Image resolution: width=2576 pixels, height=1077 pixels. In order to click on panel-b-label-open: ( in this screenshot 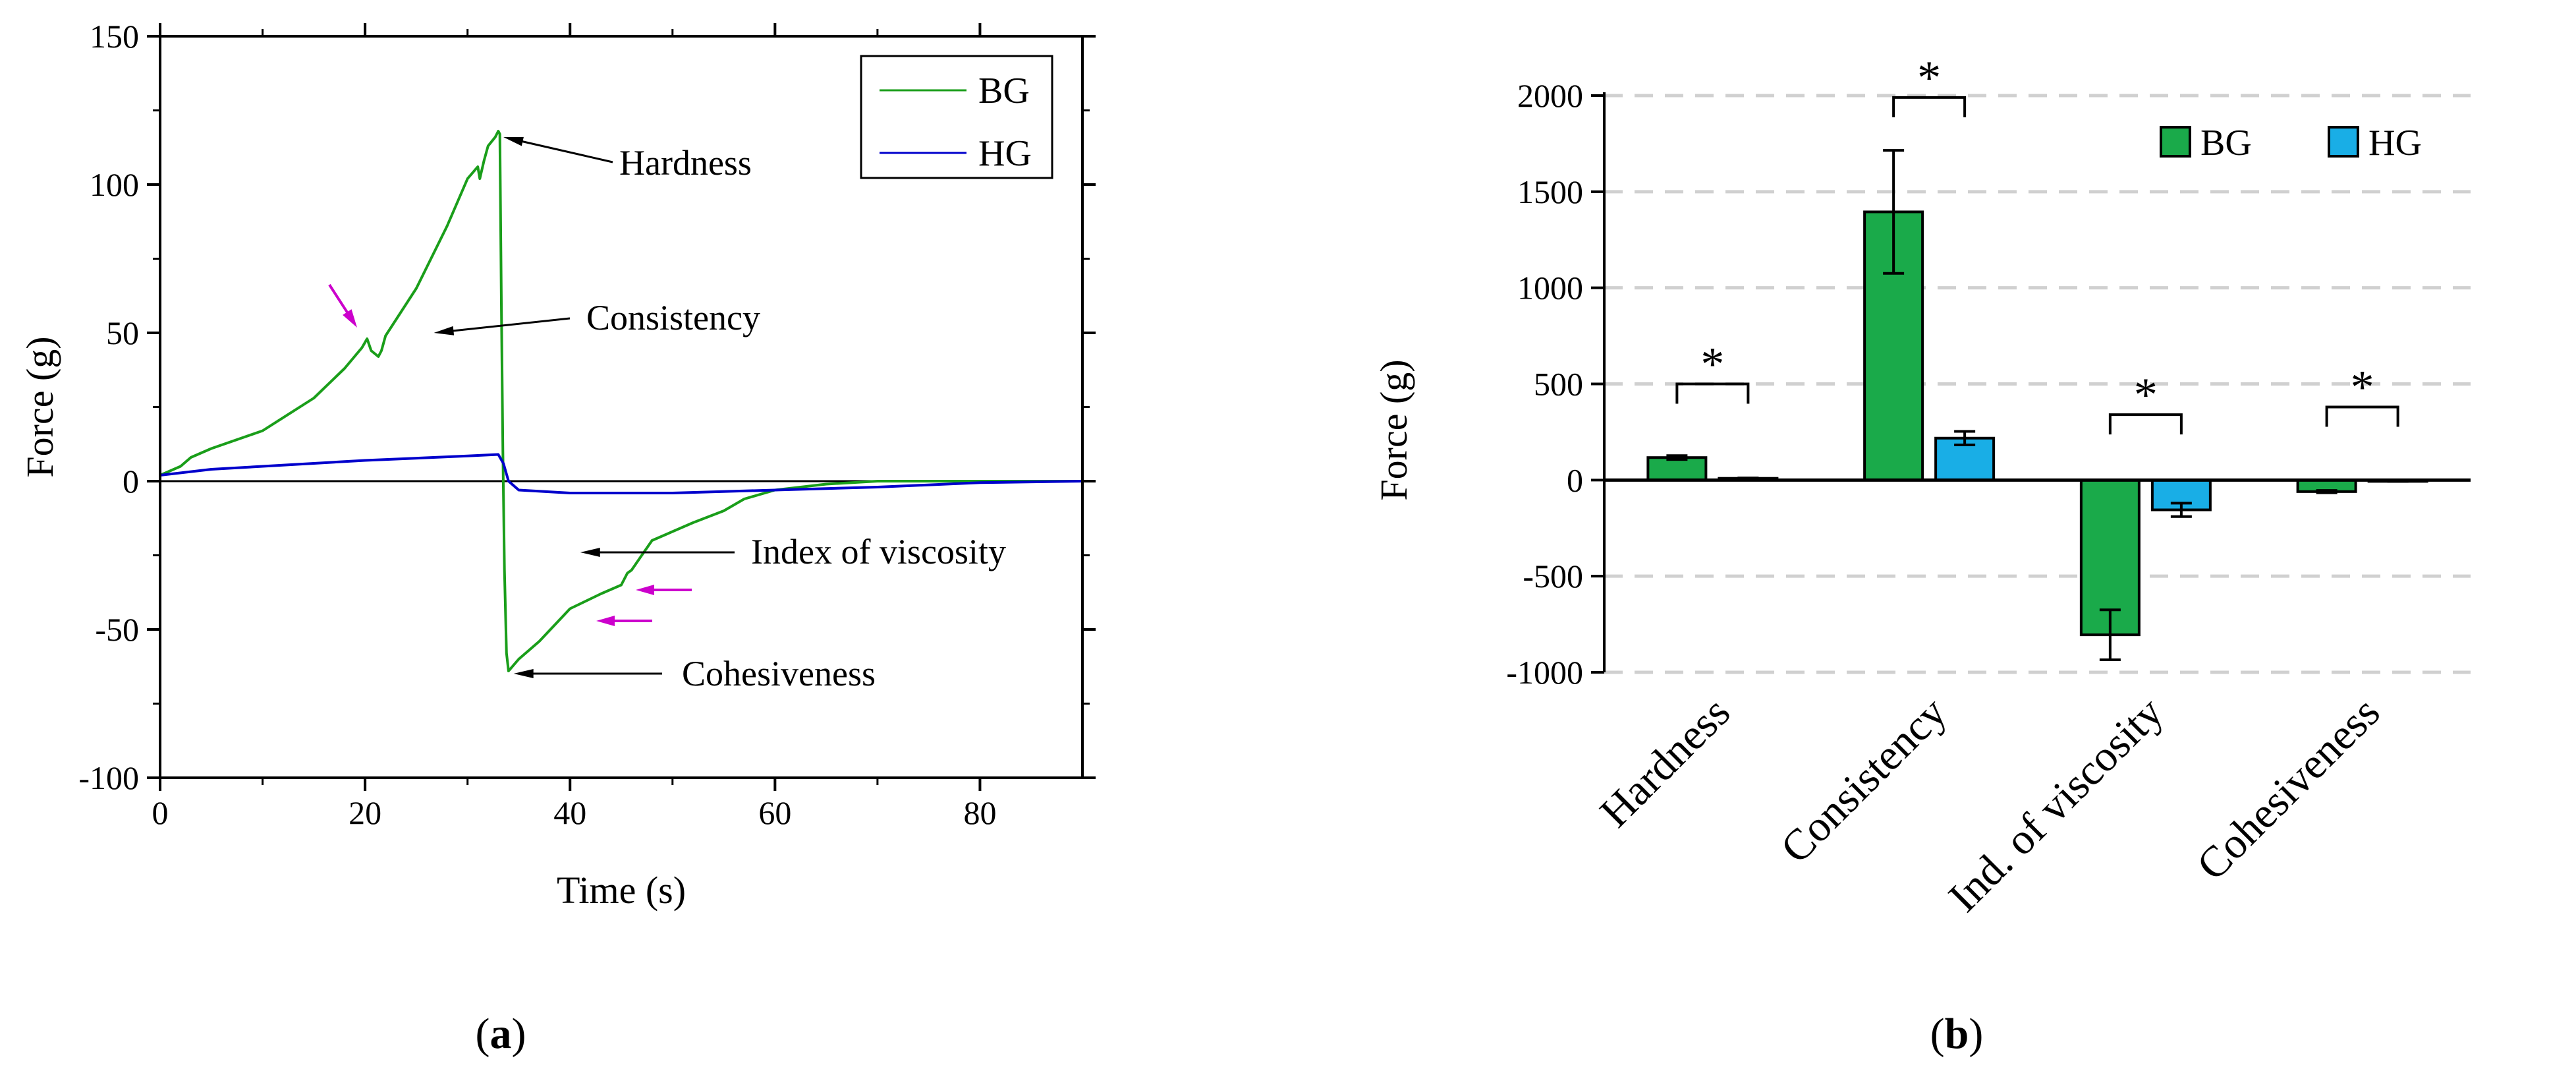, I will do `click(1937, 1034)`.